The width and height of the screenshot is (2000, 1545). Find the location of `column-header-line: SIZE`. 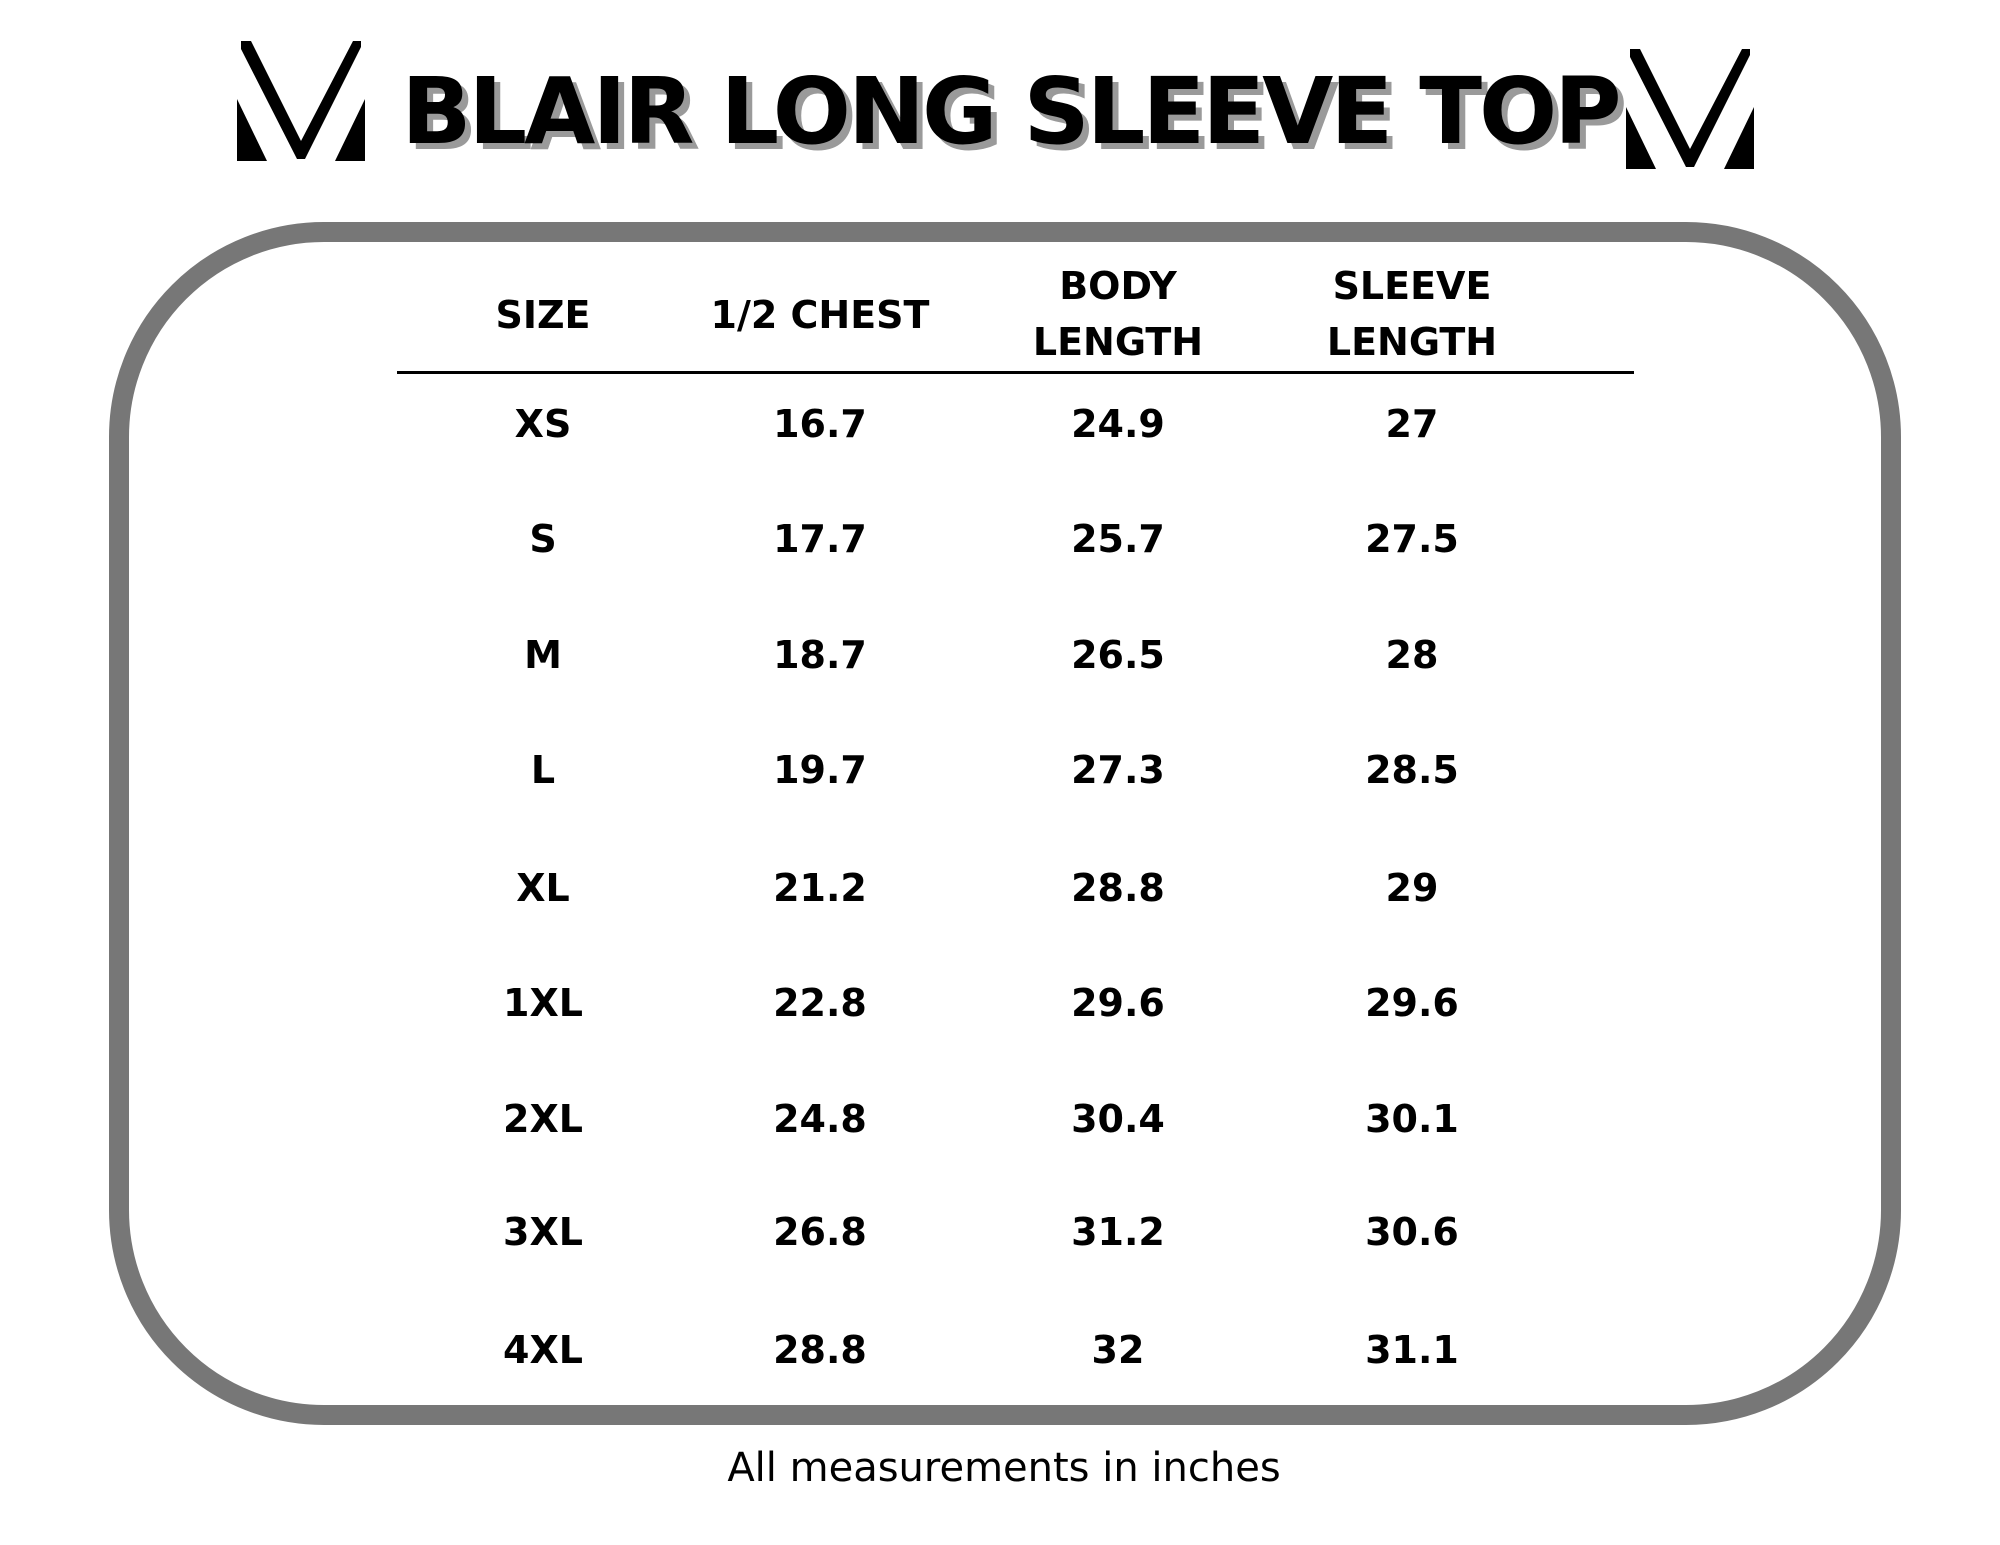

column-header-line: SIZE is located at coordinates (543, 315).